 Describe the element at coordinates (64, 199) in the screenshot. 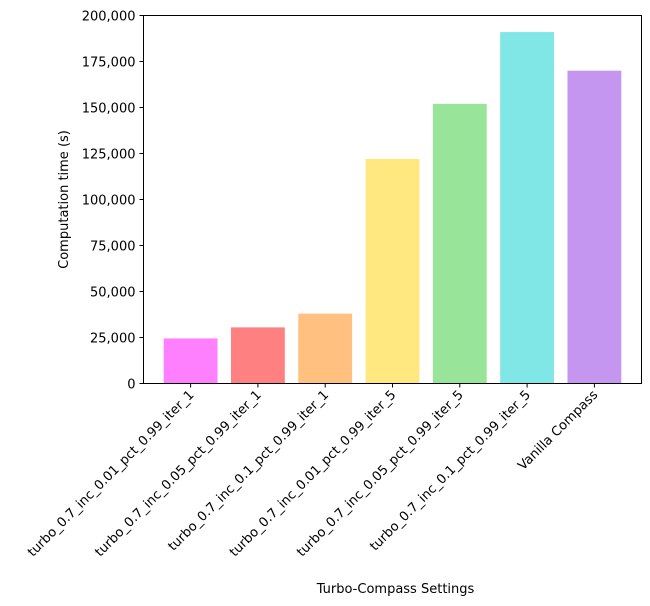

I see `y-axis-label: Computation time (s)` at that location.